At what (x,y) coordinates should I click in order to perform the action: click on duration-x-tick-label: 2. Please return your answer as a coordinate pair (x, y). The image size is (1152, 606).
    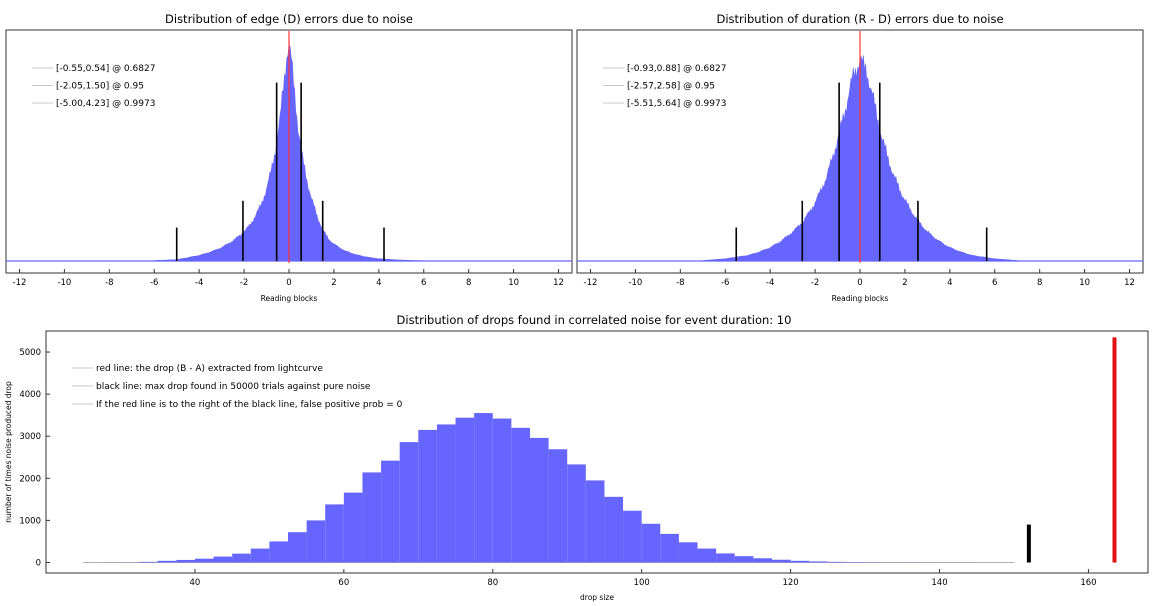
    Looking at the image, I should click on (904, 283).